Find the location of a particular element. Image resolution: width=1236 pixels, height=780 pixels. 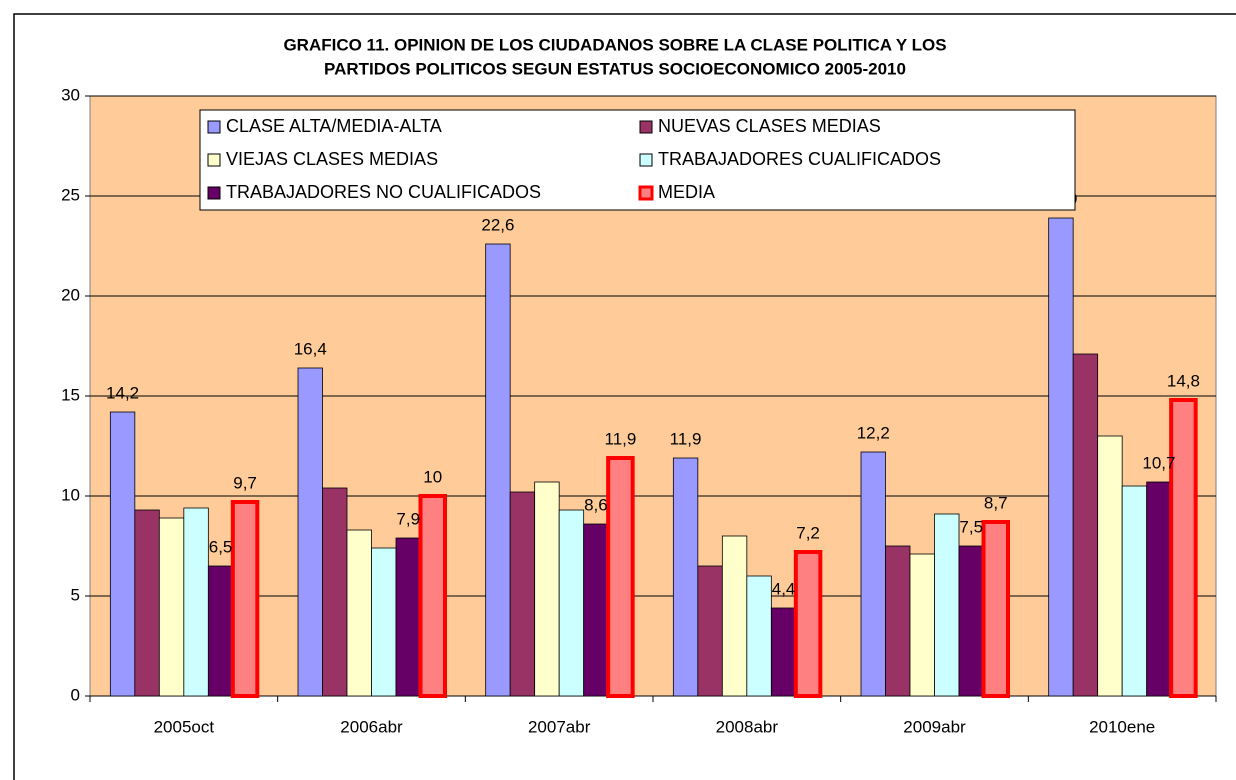

x-tick-label: 2005oct is located at coordinates (184, 726).